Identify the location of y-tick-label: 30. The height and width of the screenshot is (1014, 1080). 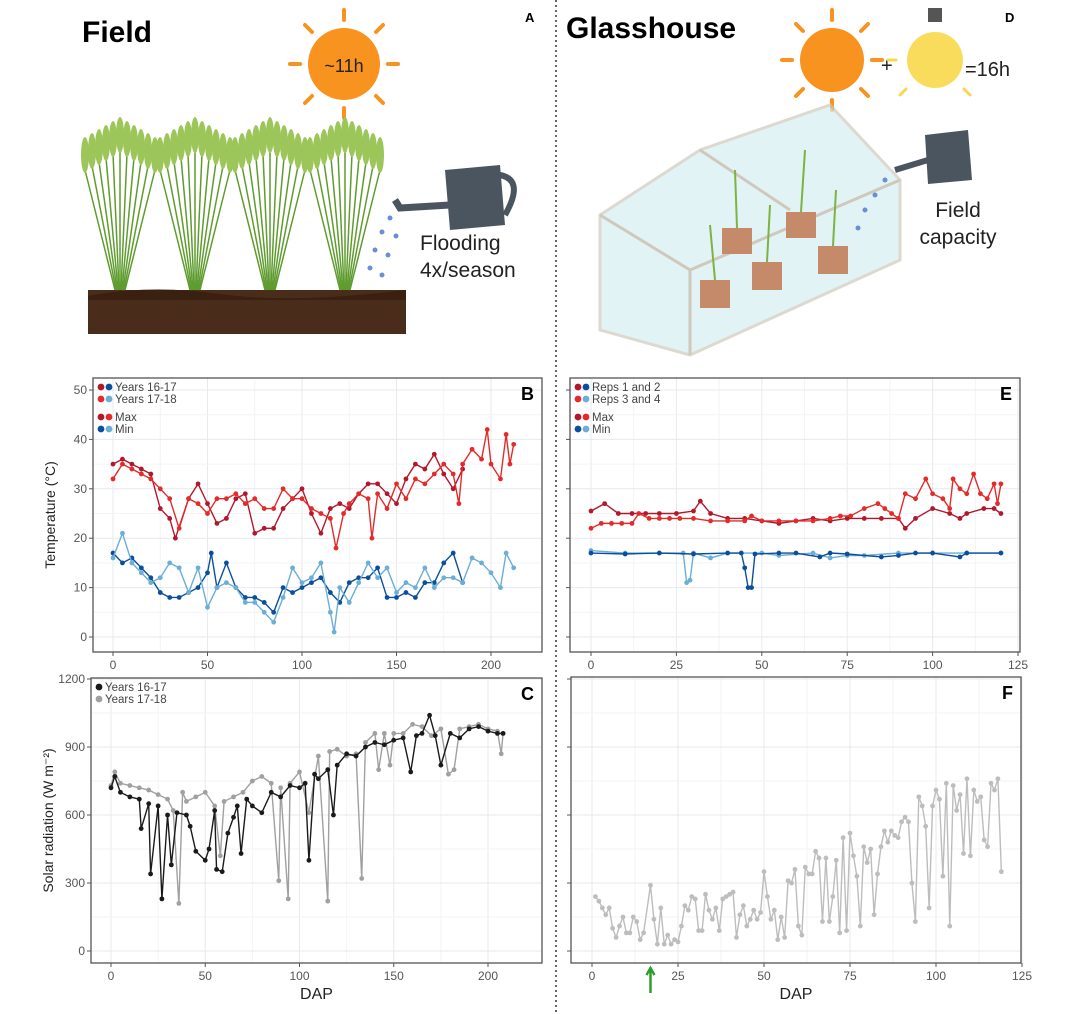
(81, 489).